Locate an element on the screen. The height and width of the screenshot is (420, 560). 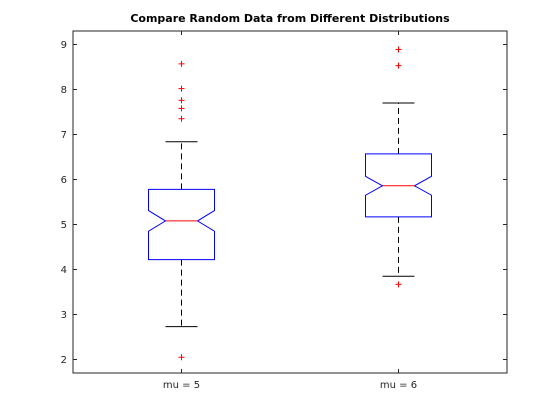
y-tick-label: 6 is located at coordinates (64, 180).